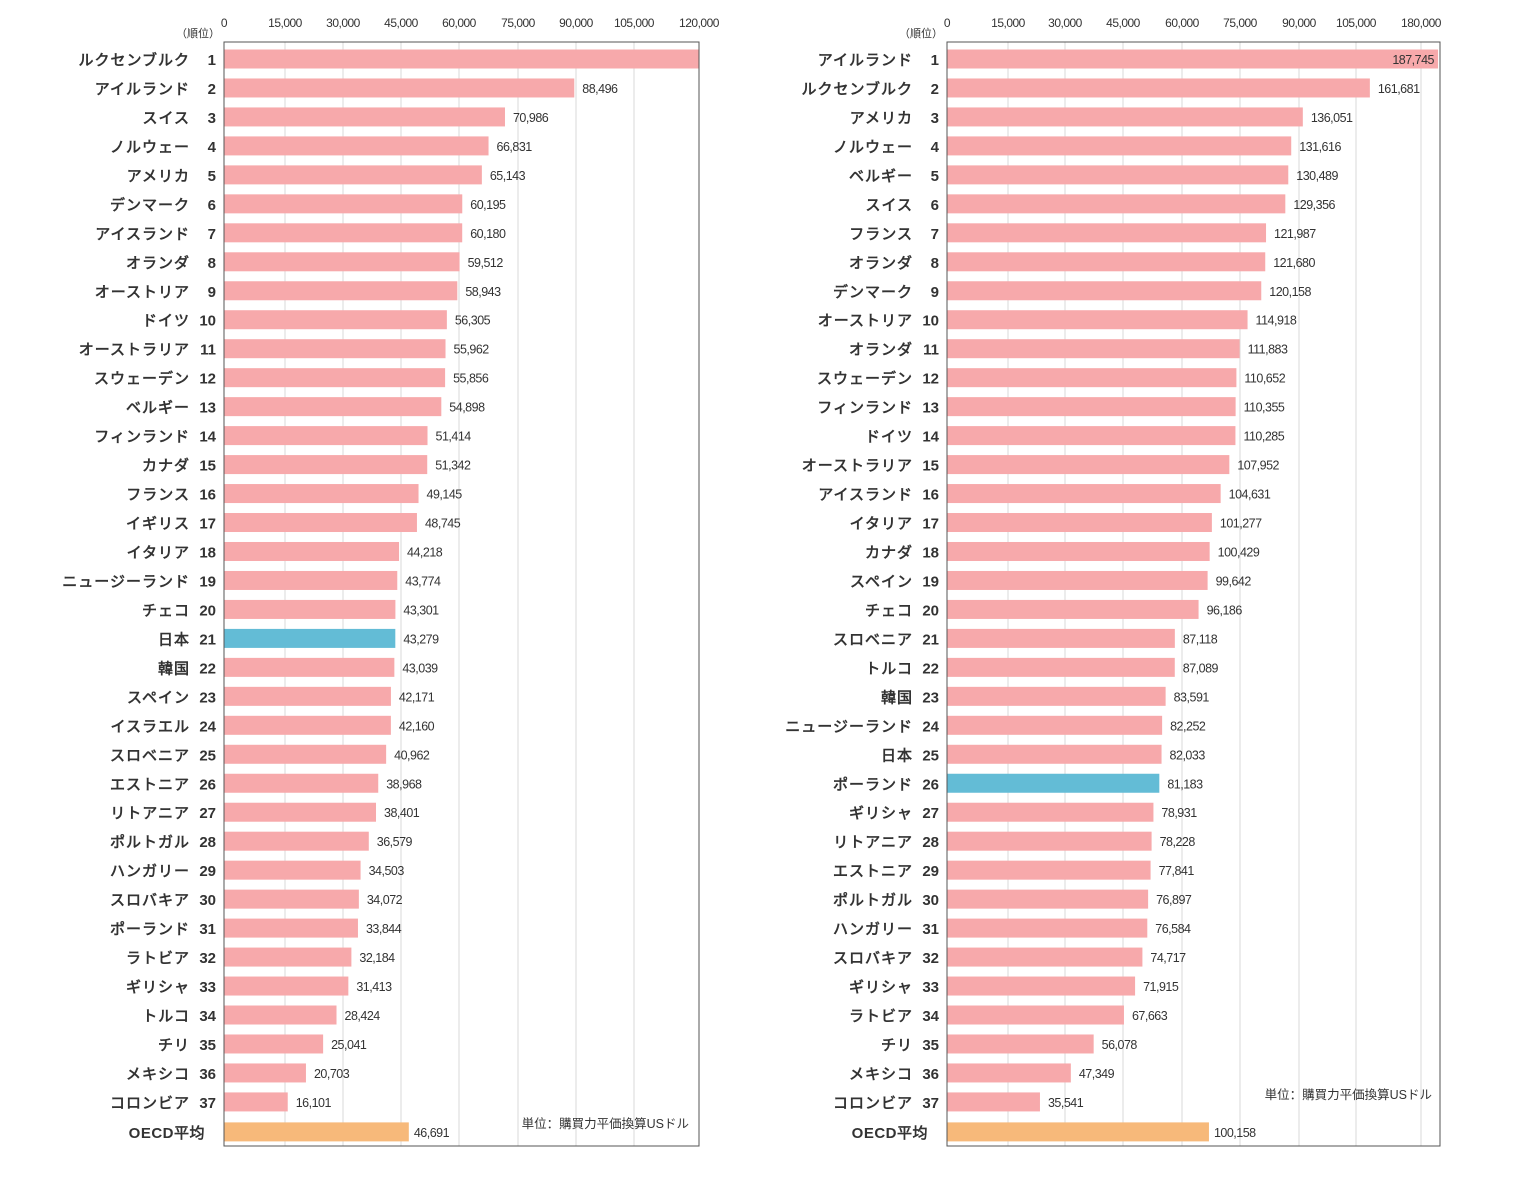  Describe the element at coordinates (865, 60) in the screenshot. I see `country-label: アイルランド` at that location.